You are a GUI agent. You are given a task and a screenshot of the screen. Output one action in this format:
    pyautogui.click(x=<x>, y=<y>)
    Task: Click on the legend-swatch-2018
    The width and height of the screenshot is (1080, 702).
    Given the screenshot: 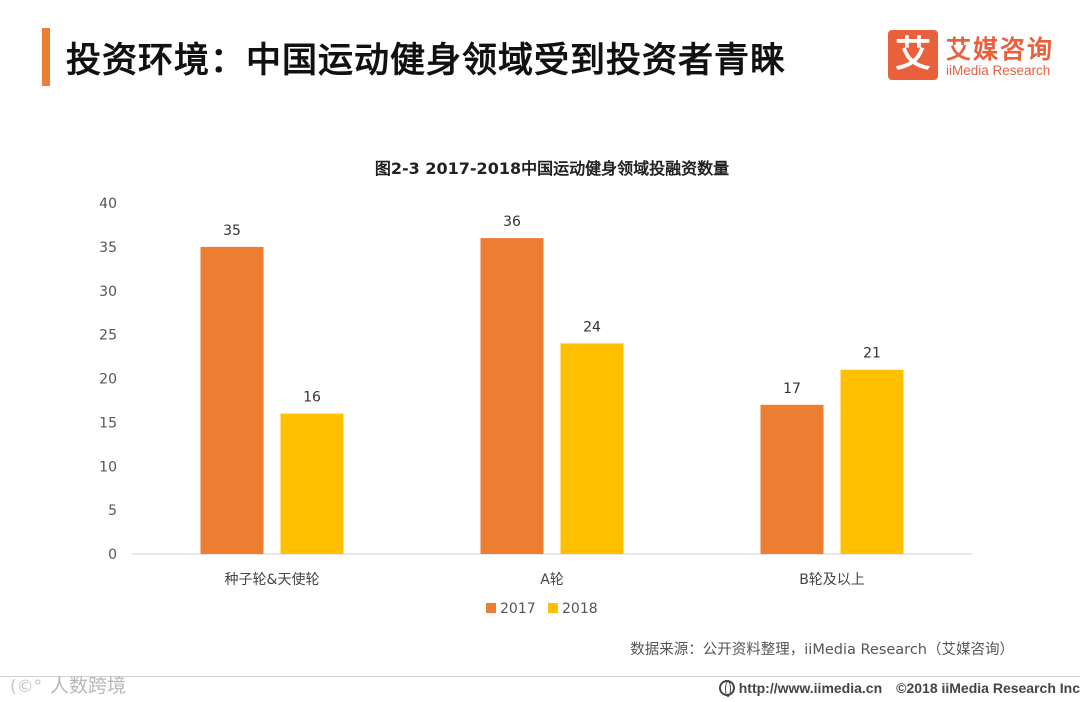 What is the action you would take?
    pyautogui.click(x=553, y=608)
    